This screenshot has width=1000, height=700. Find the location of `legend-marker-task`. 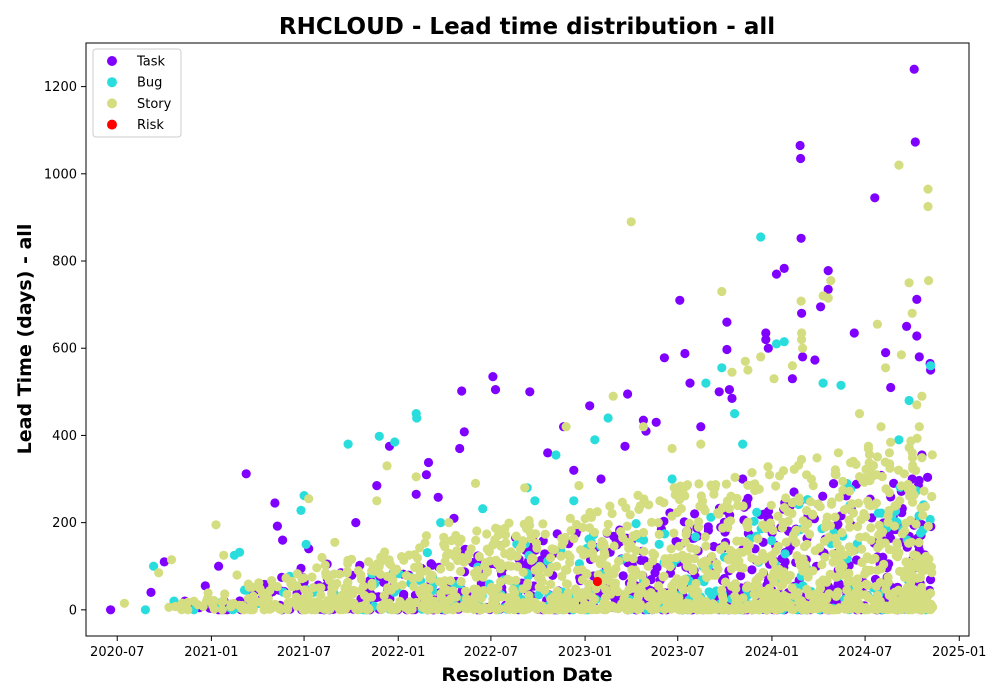

legend-marker-task is located at coordinates (112, 61).